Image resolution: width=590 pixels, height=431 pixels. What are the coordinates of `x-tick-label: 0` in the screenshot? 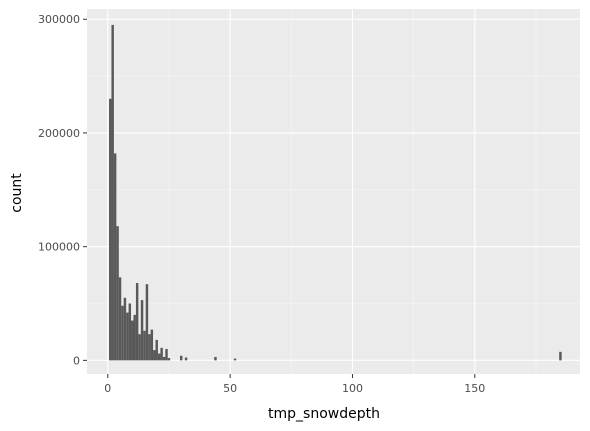 It's located at (107, 388).